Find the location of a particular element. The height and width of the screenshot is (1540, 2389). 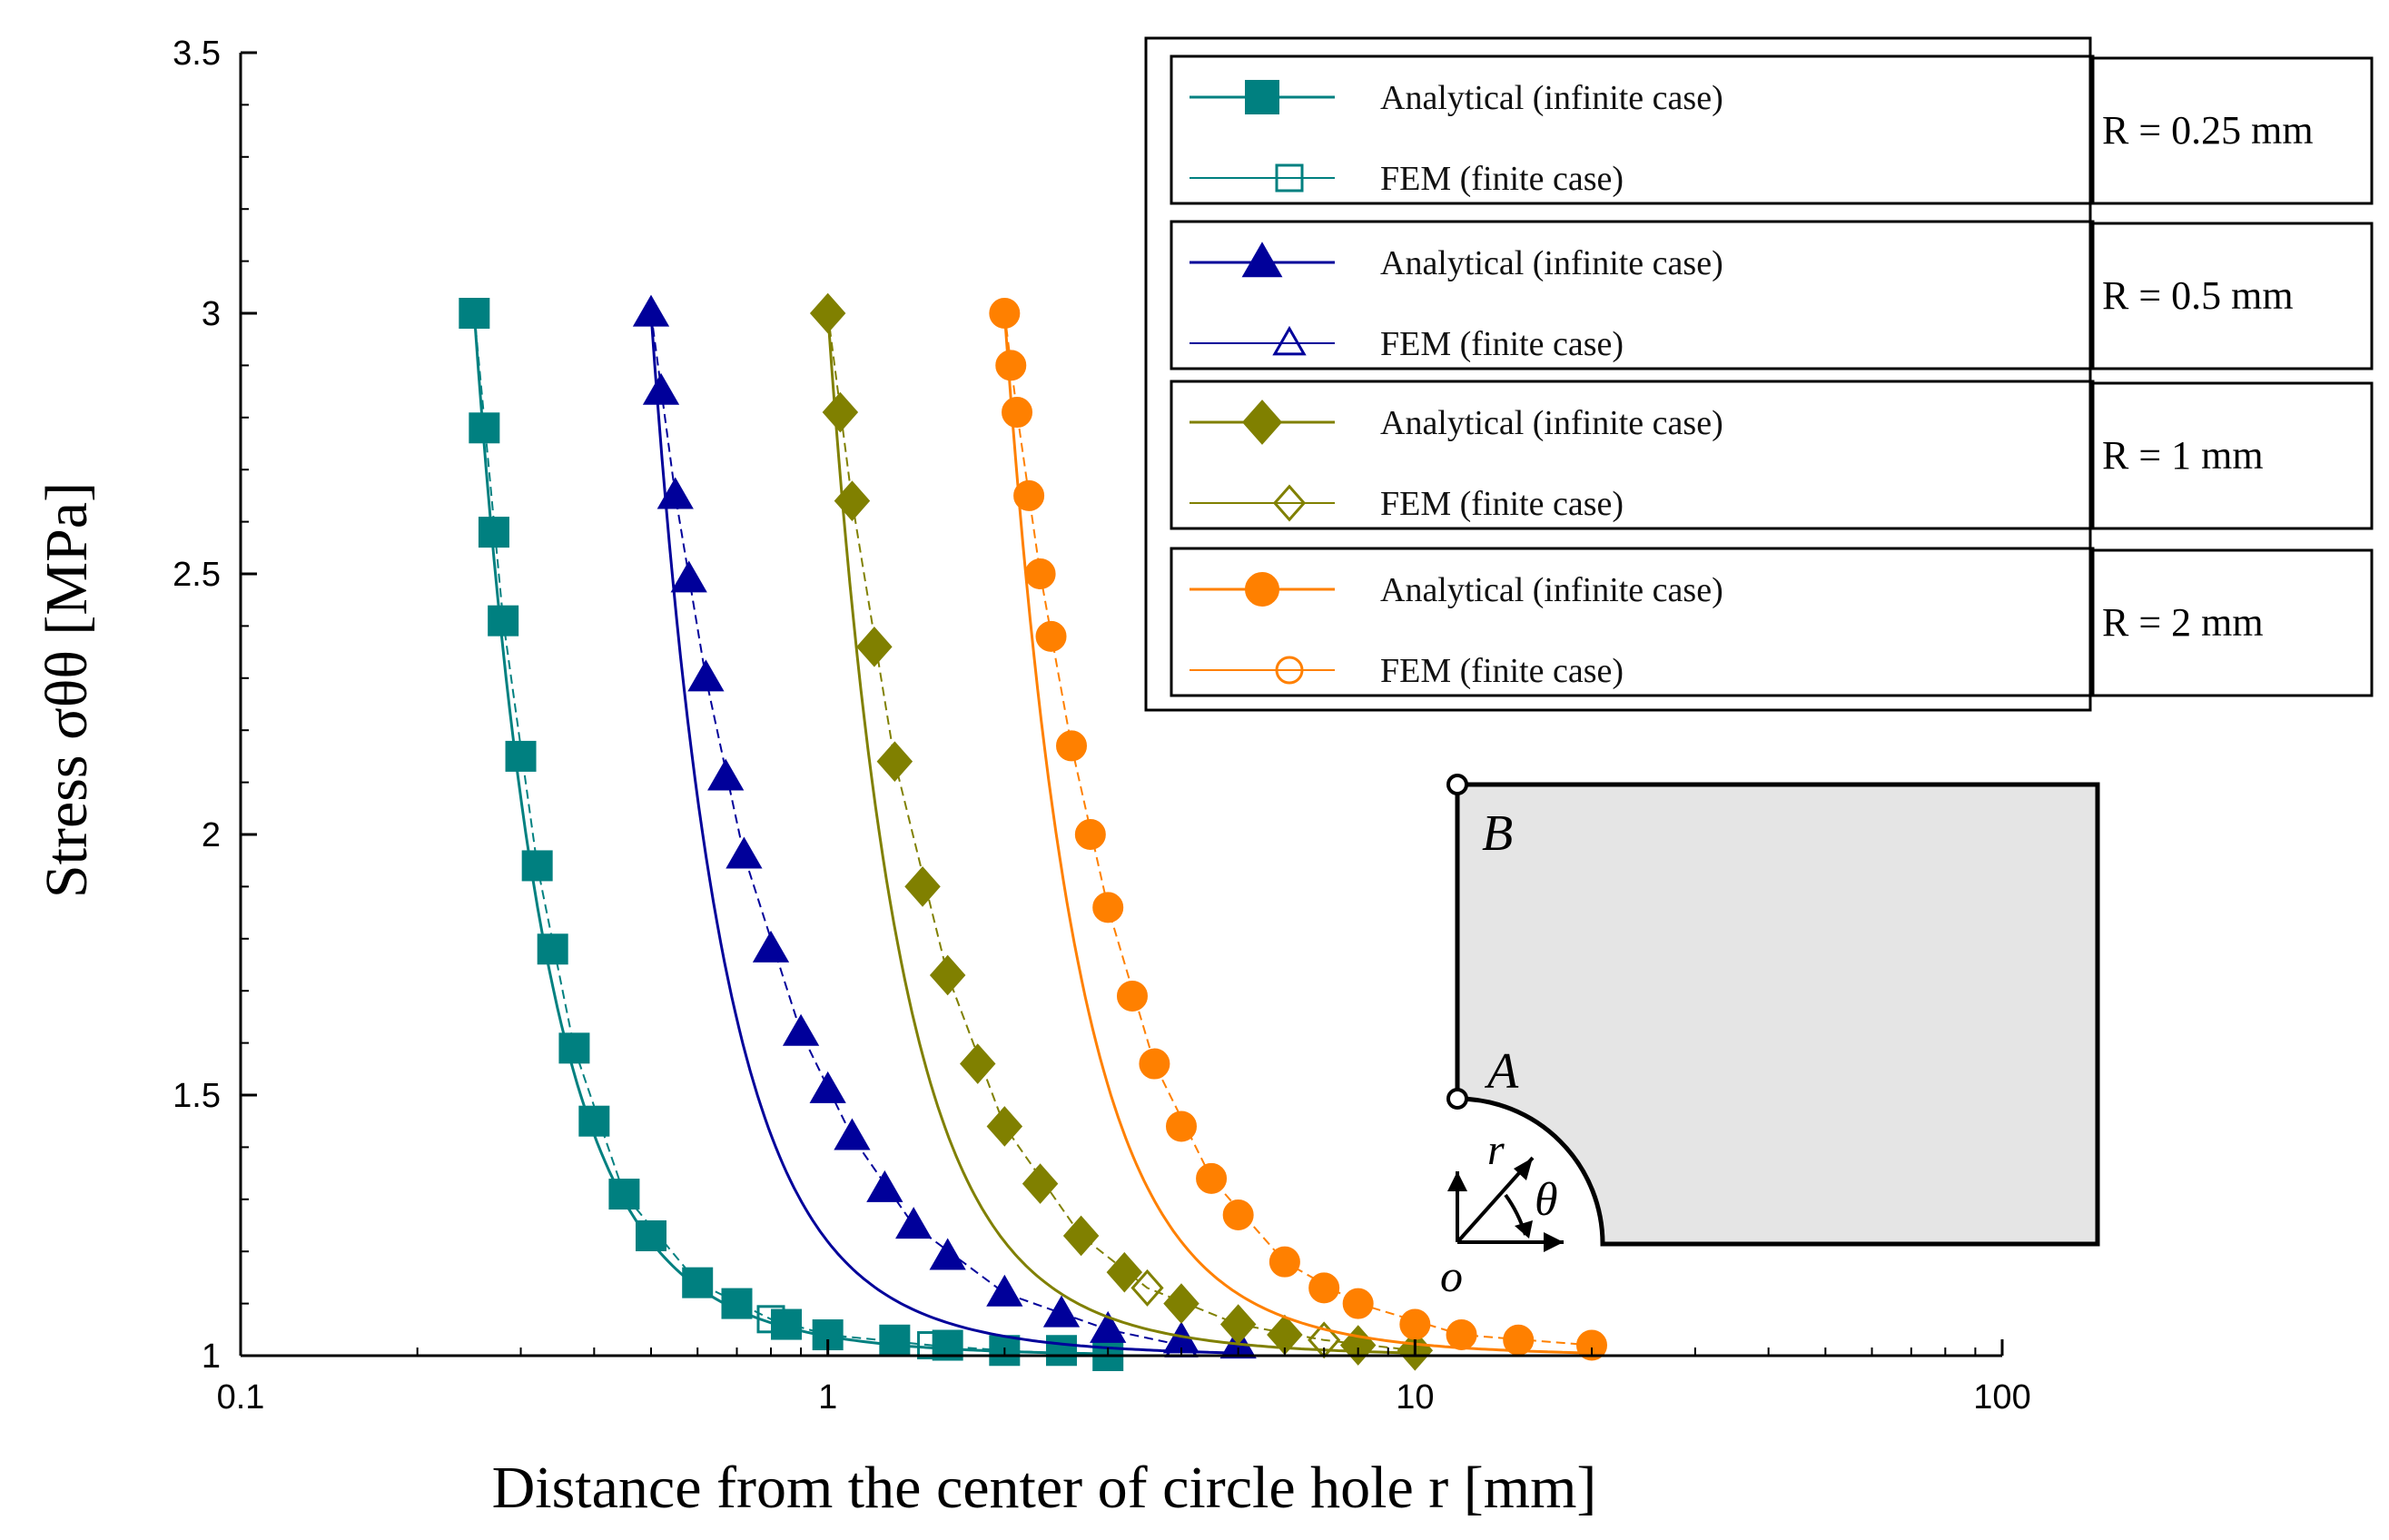

x-tick-label: 10 is located at coordinates (1415, 1397).